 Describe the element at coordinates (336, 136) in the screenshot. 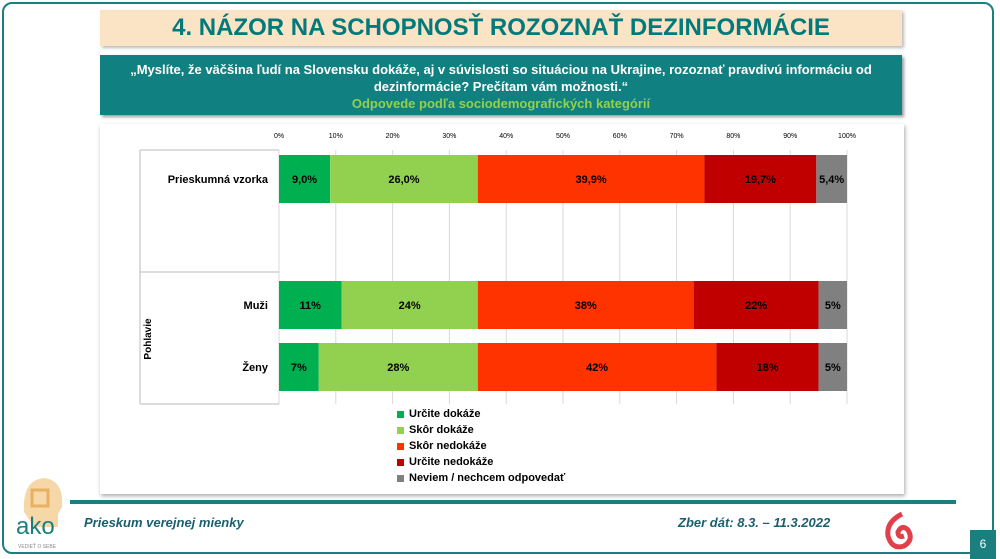

I see `tick-label: 10%` at that location.